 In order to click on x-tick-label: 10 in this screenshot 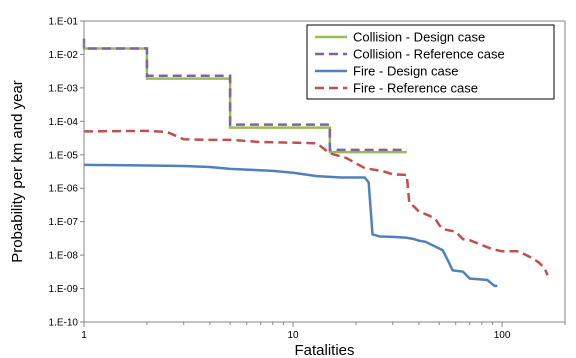, I will do `click(293, 335)`.